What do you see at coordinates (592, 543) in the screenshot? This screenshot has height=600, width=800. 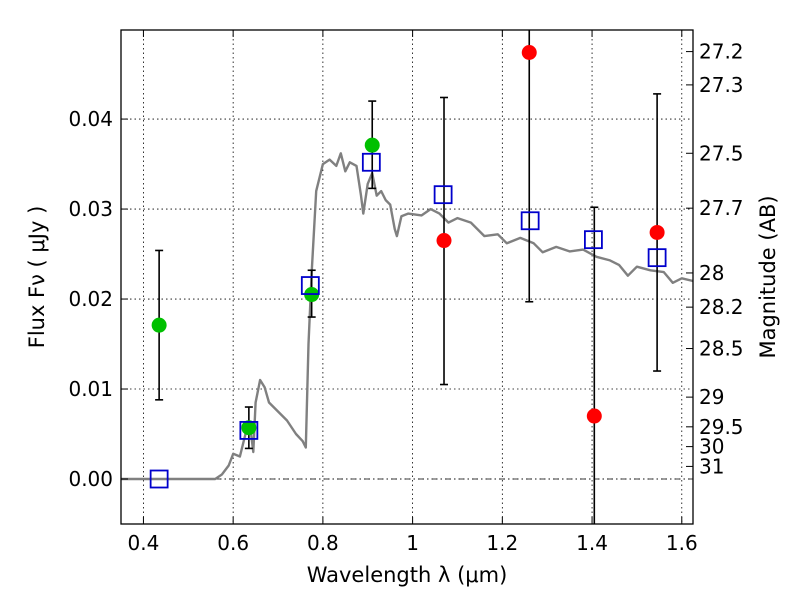 I see `x-tick-label: 1.4` at bounding box center [592, 543].